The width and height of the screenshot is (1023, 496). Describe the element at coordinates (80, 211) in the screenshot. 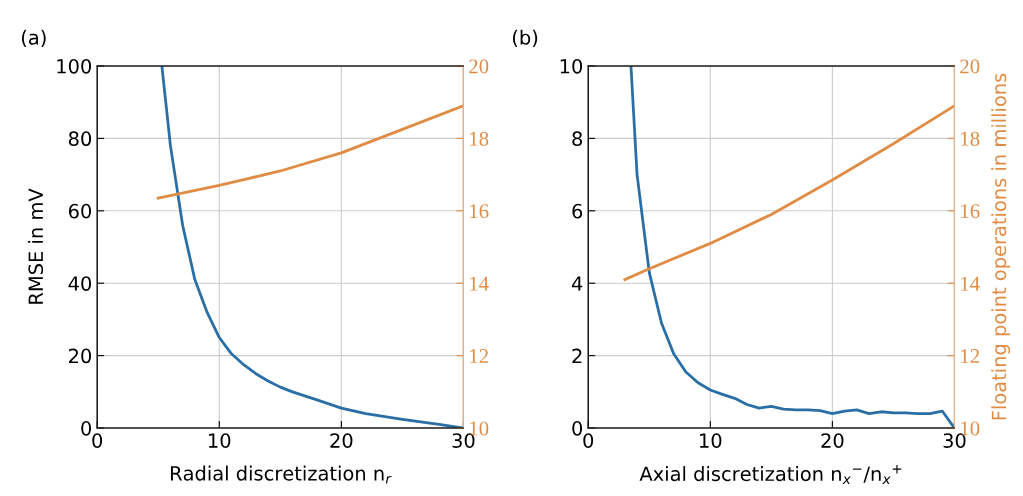

I see `y-tick-label: 60` at that location.